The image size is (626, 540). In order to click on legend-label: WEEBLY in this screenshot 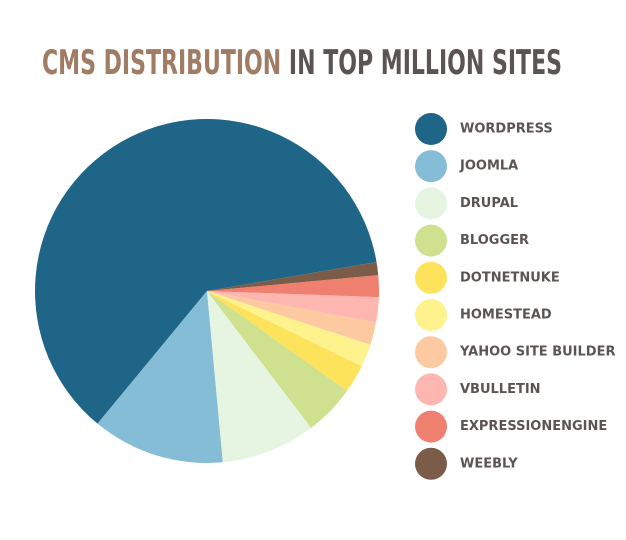, I will do `click(489, 463)`.